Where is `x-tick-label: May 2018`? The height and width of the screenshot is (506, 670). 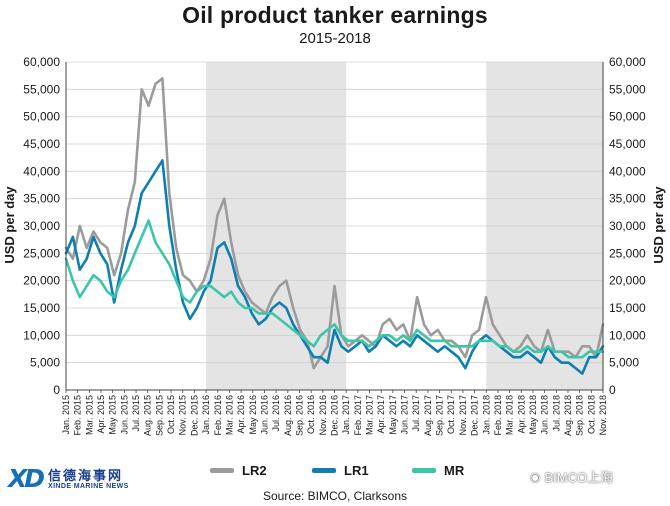 x-tick-label: May 2018 is located at coordinates (533, 415).